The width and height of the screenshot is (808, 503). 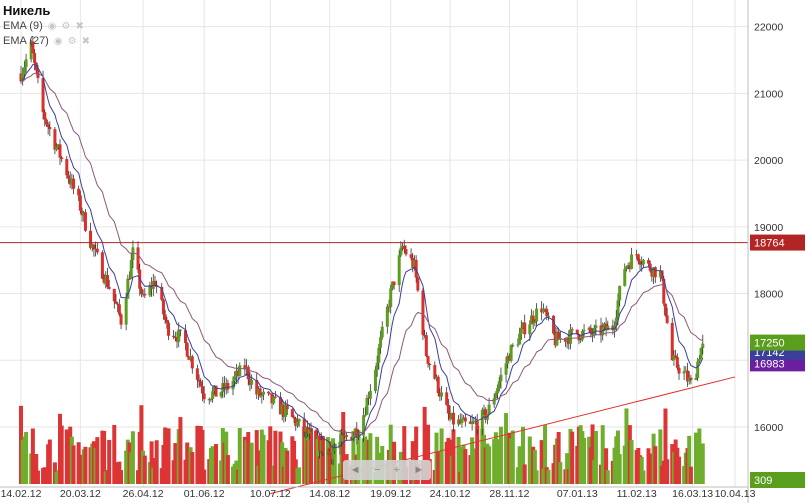 What do you see at coordinates (419, 470) in the screenshot?
I see `scroll-right-button: ►` at bounding box center [419, 470].